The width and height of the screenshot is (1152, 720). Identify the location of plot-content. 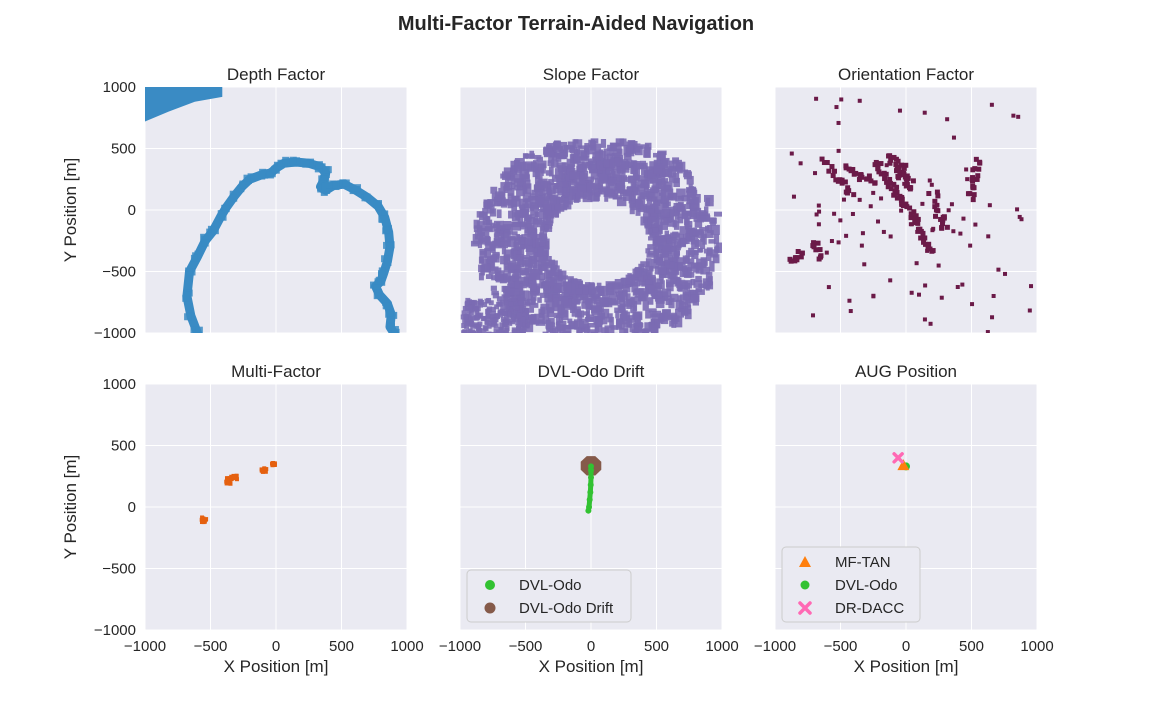
(901, 461).